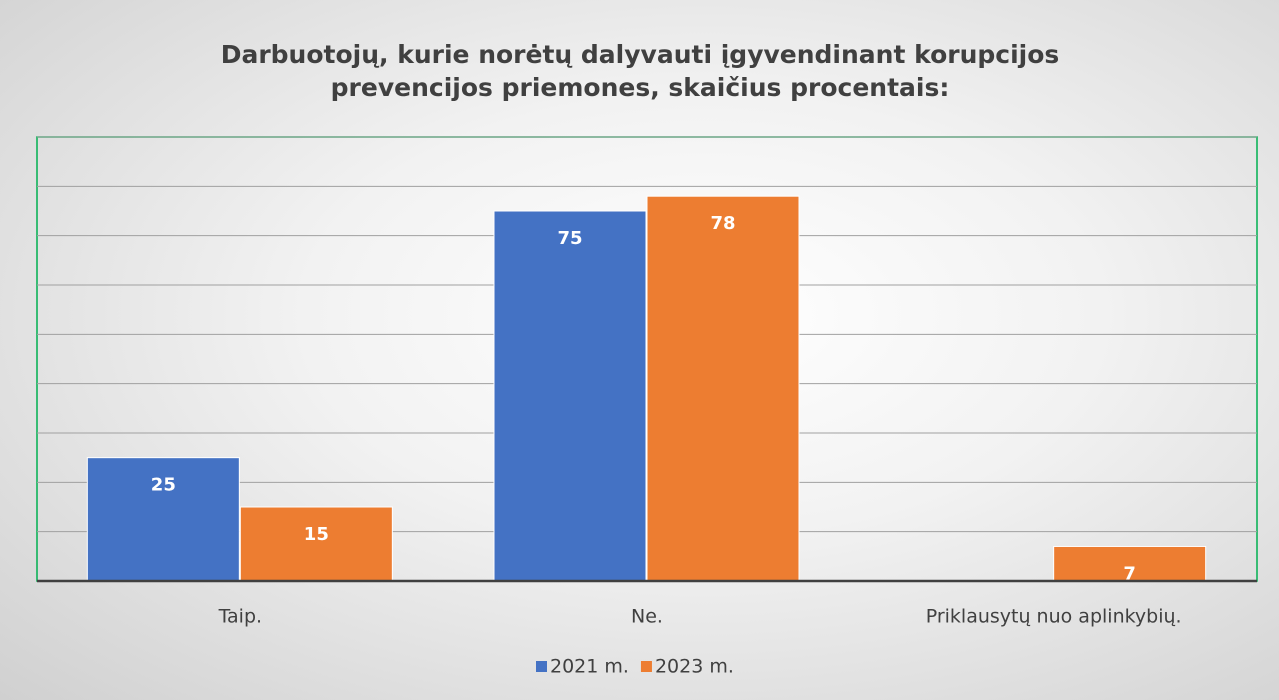 The image size is (1279, 700). I want to click on data-label: 25, so click(163, 485).